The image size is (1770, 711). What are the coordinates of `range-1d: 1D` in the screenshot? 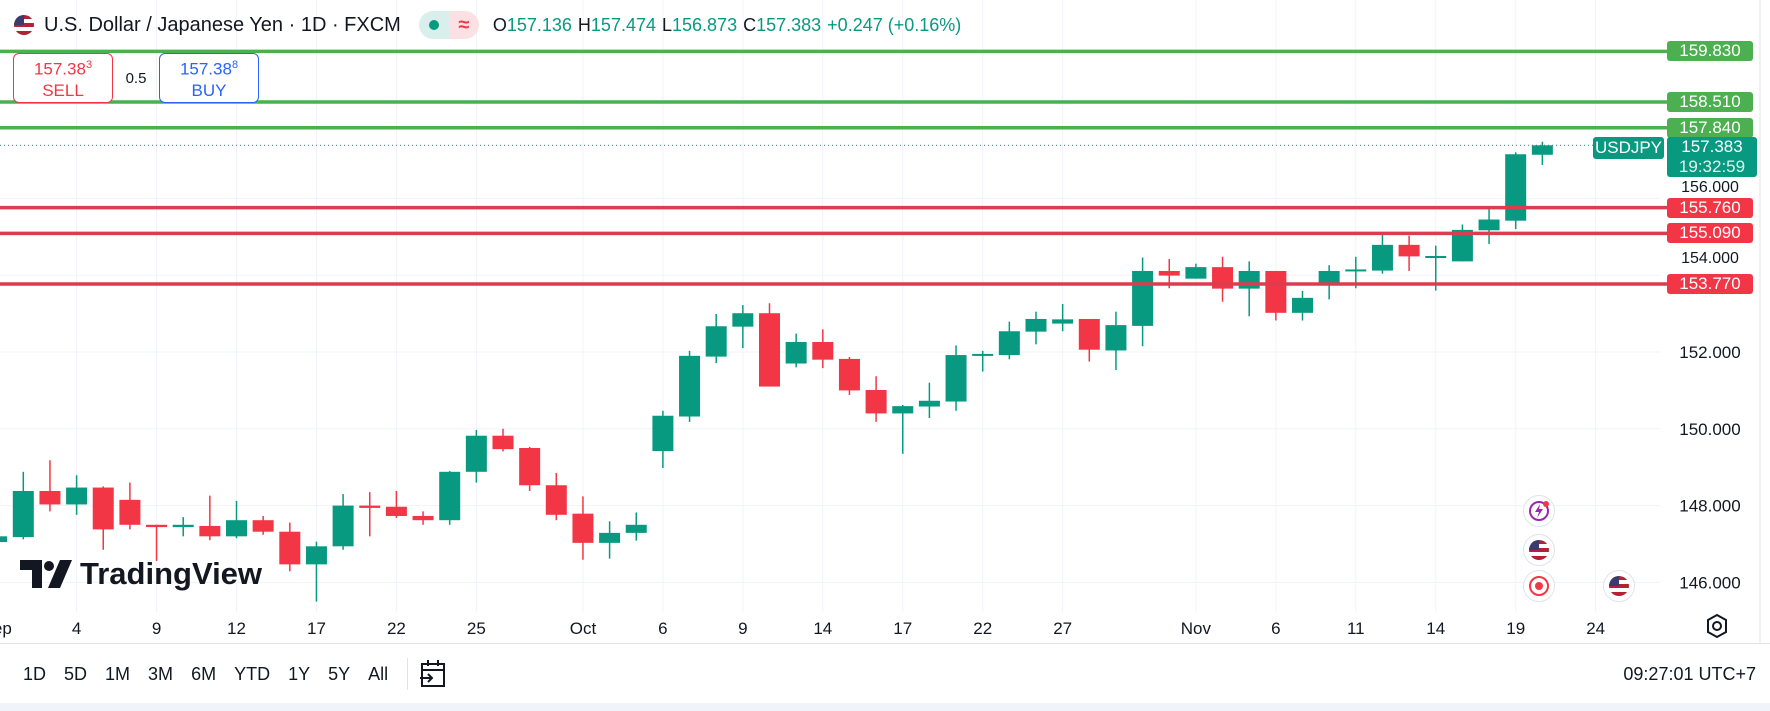 It's located at (35, 673).